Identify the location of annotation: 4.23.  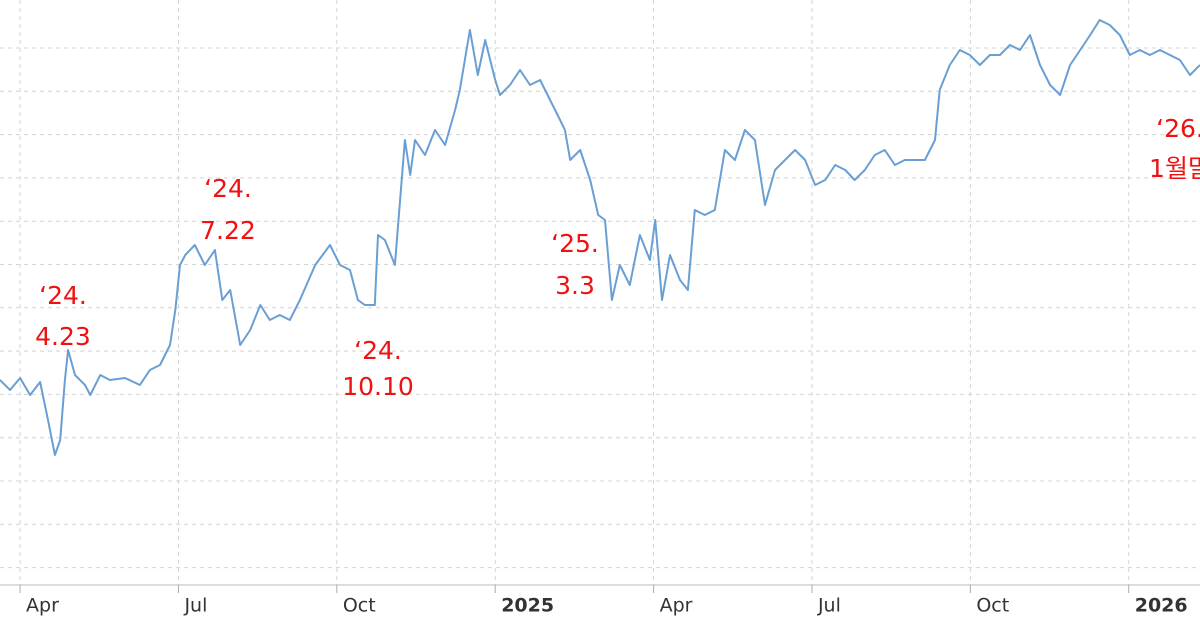
(63, 336).